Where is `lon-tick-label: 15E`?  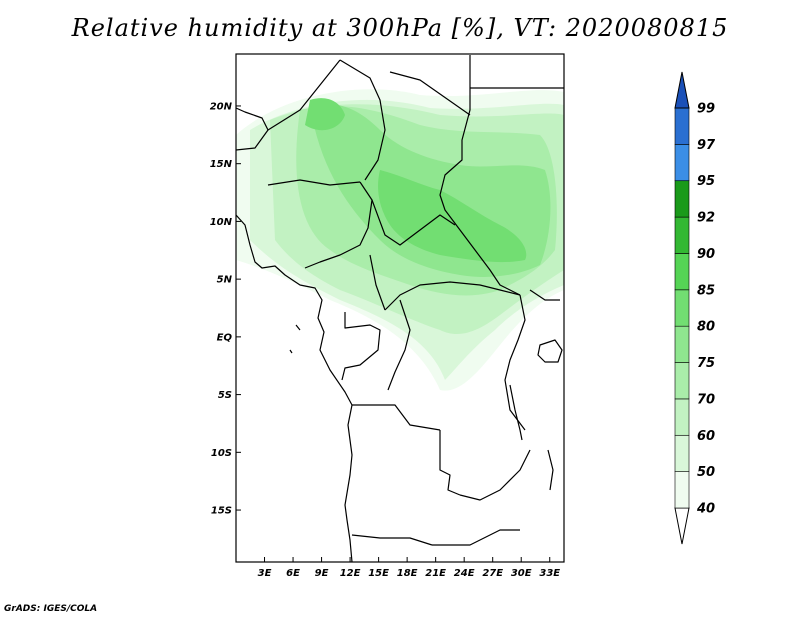
lon-tick-label: 15E is located at coordinates (378, 573).